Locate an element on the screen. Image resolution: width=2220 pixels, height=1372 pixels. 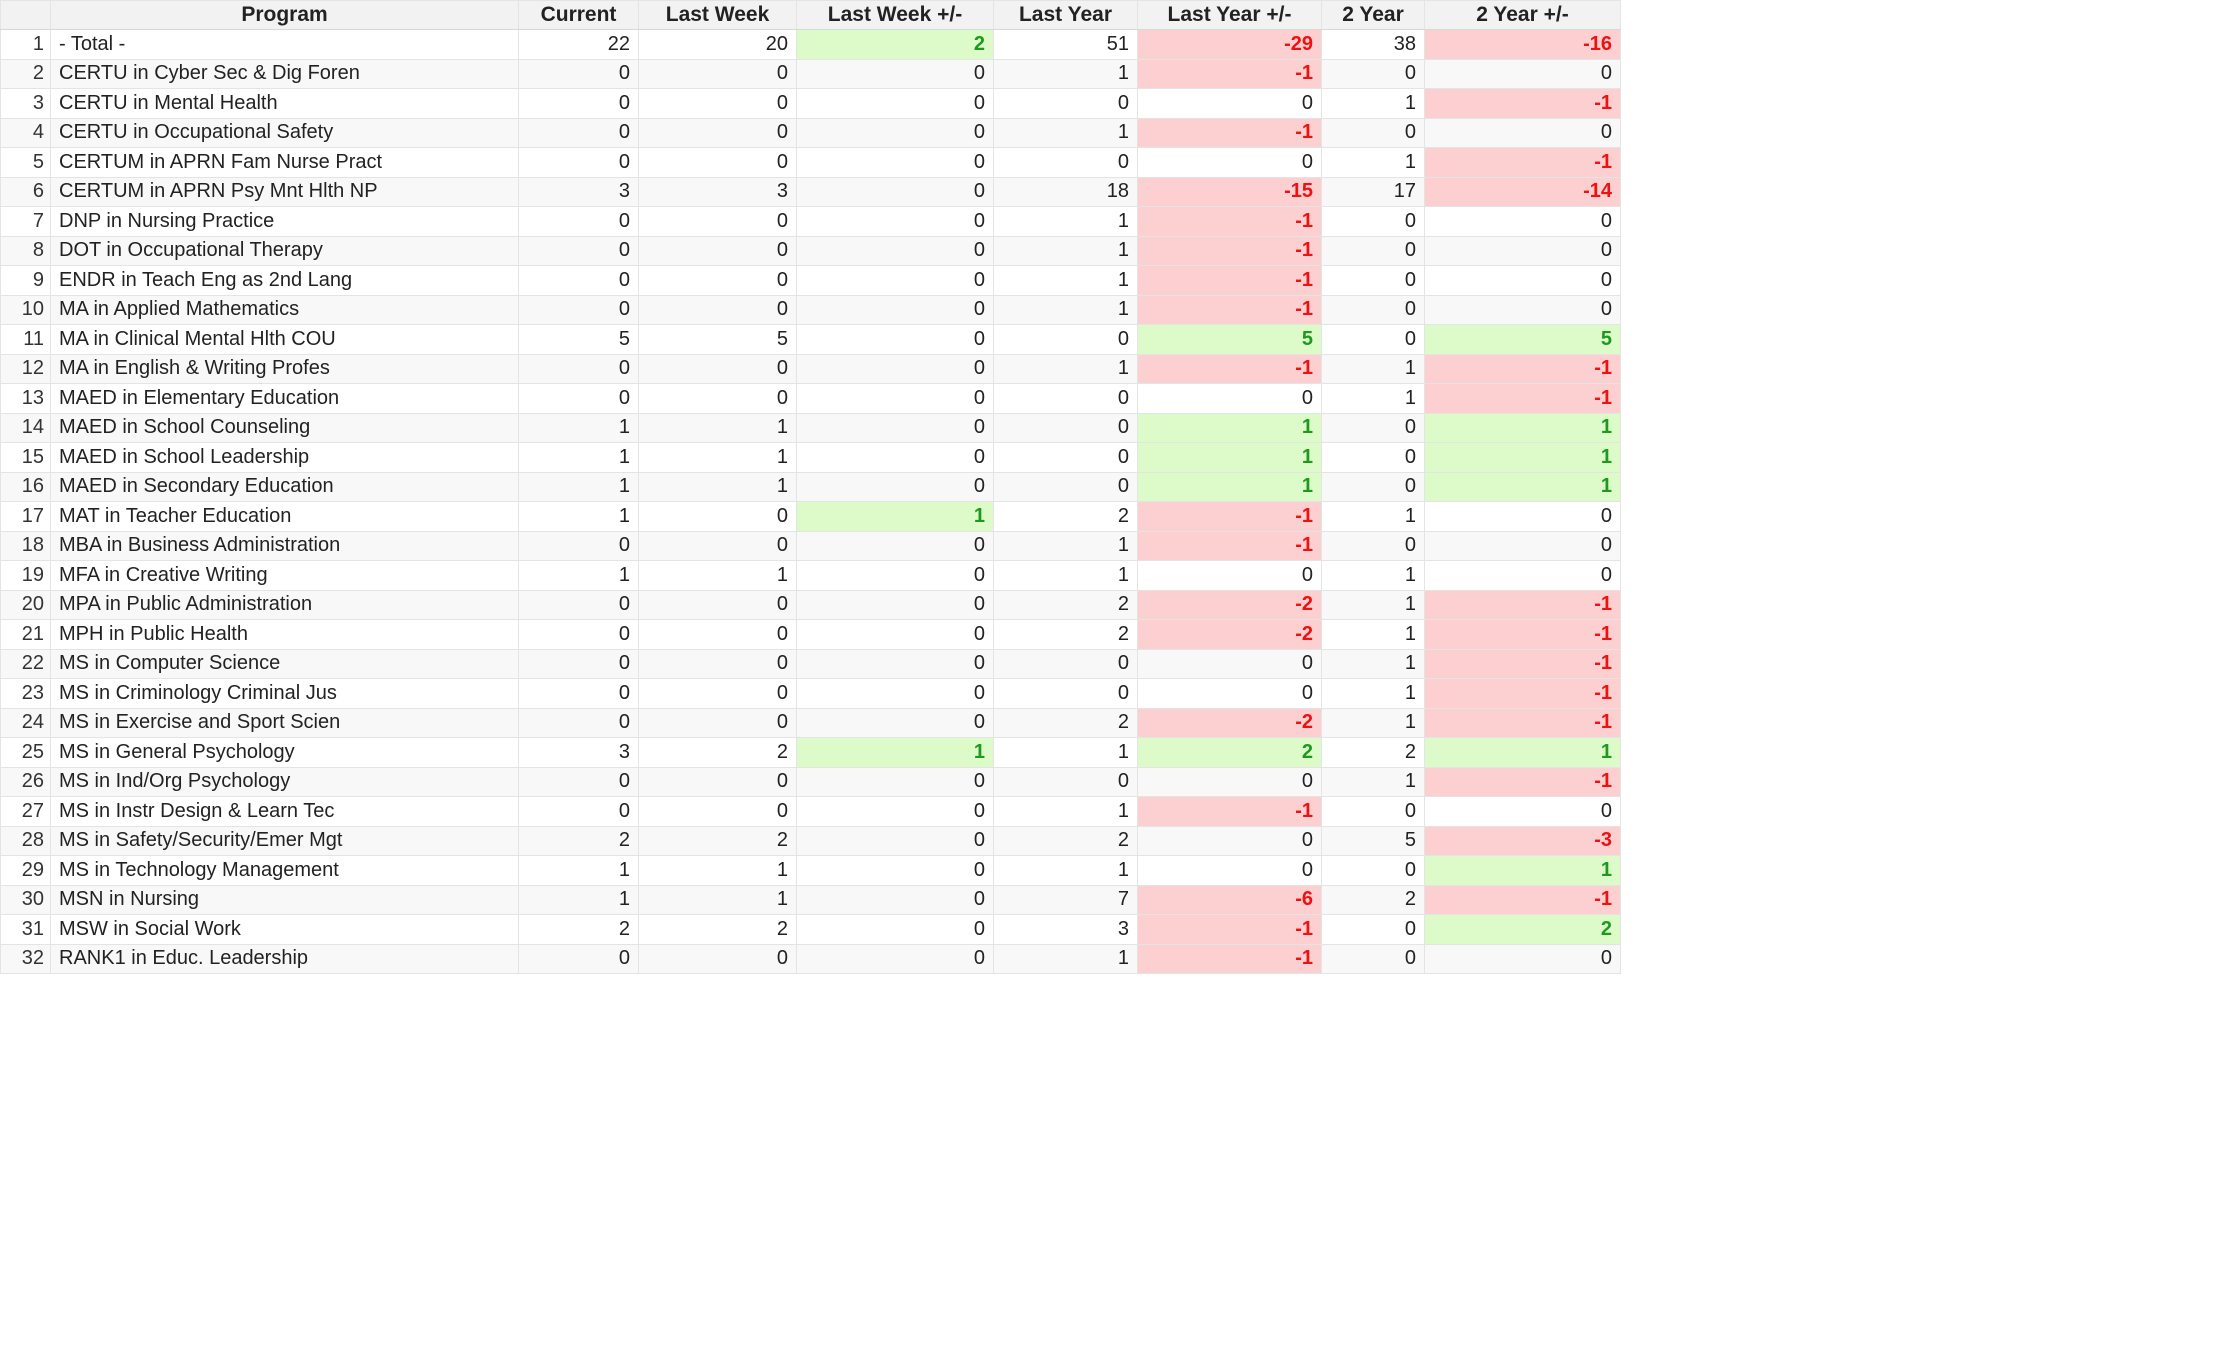
row-number-cell: 13 is located at coordinates (25, 398).